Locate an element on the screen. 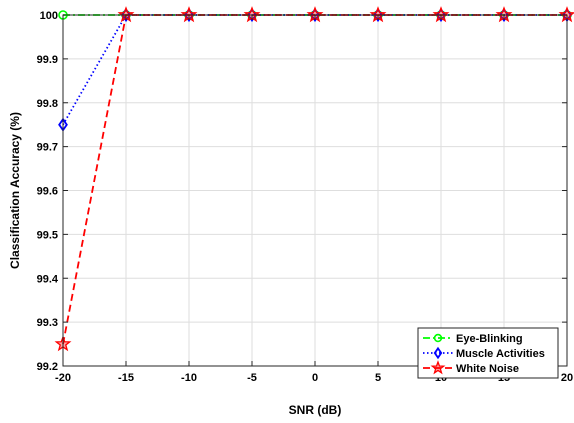  y-axis-label: Classification Accuracy (%) is located at coordinates (15, 190).